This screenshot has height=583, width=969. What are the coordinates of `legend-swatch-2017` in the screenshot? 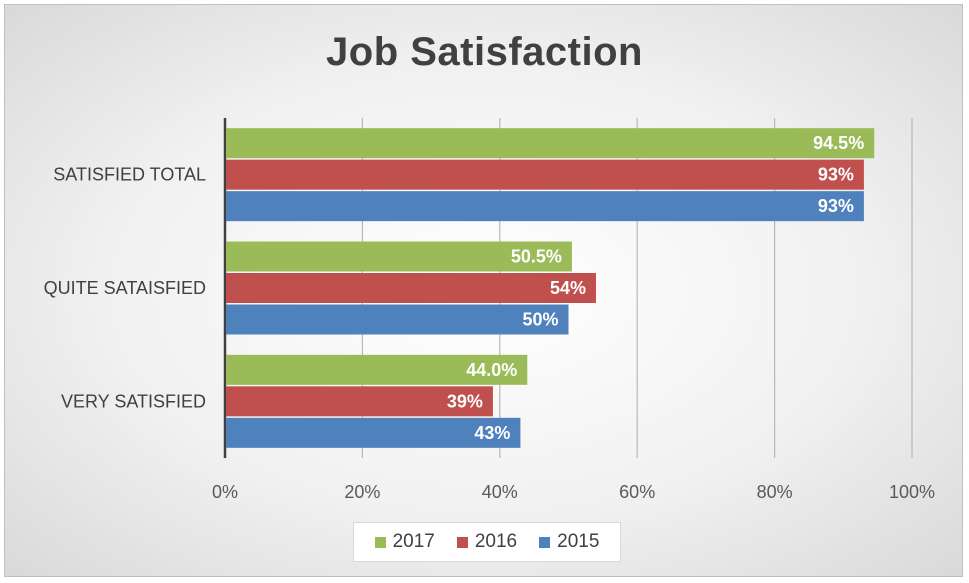 It's located at (380, 542).